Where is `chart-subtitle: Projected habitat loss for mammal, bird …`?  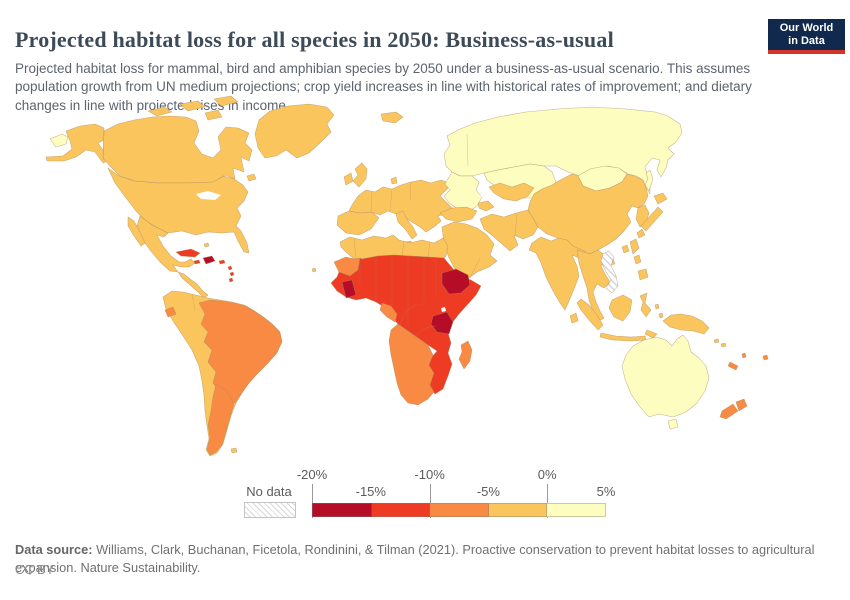
chart-subtitle: Projected habitat loss for mammal, bird … is located at coordinates (383, 86).